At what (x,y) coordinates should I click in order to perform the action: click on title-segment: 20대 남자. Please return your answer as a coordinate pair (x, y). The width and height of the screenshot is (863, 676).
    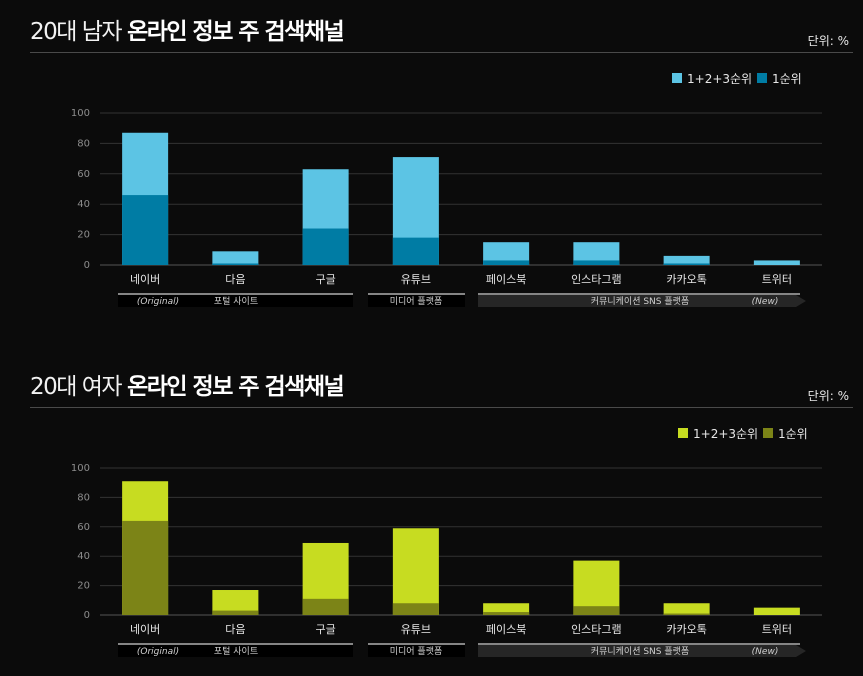
    Looking at the image, I should click on (76, 32).